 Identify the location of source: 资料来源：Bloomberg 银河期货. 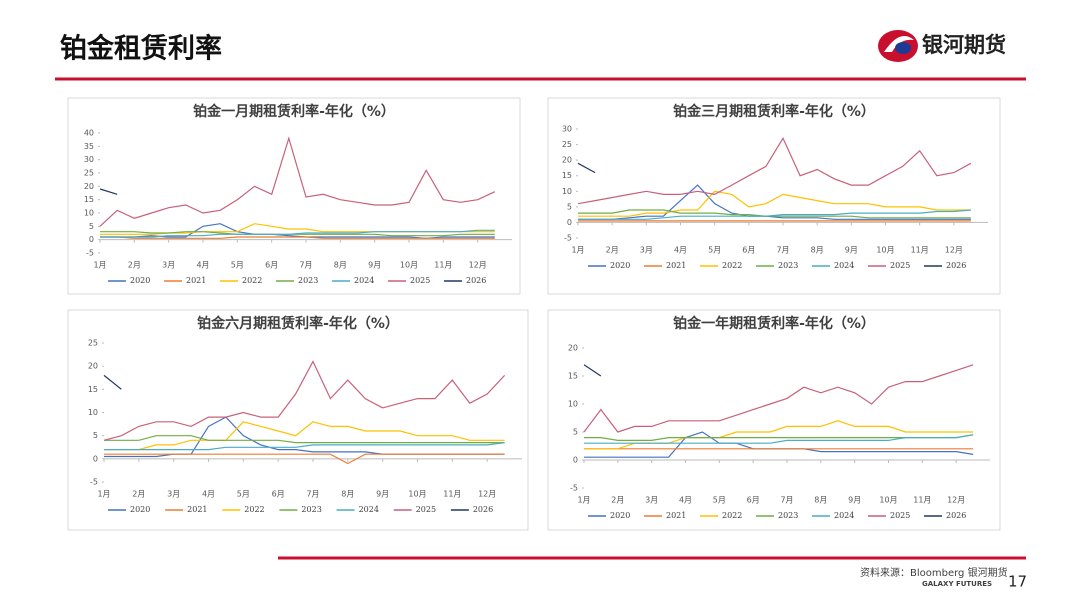
(934, 572).